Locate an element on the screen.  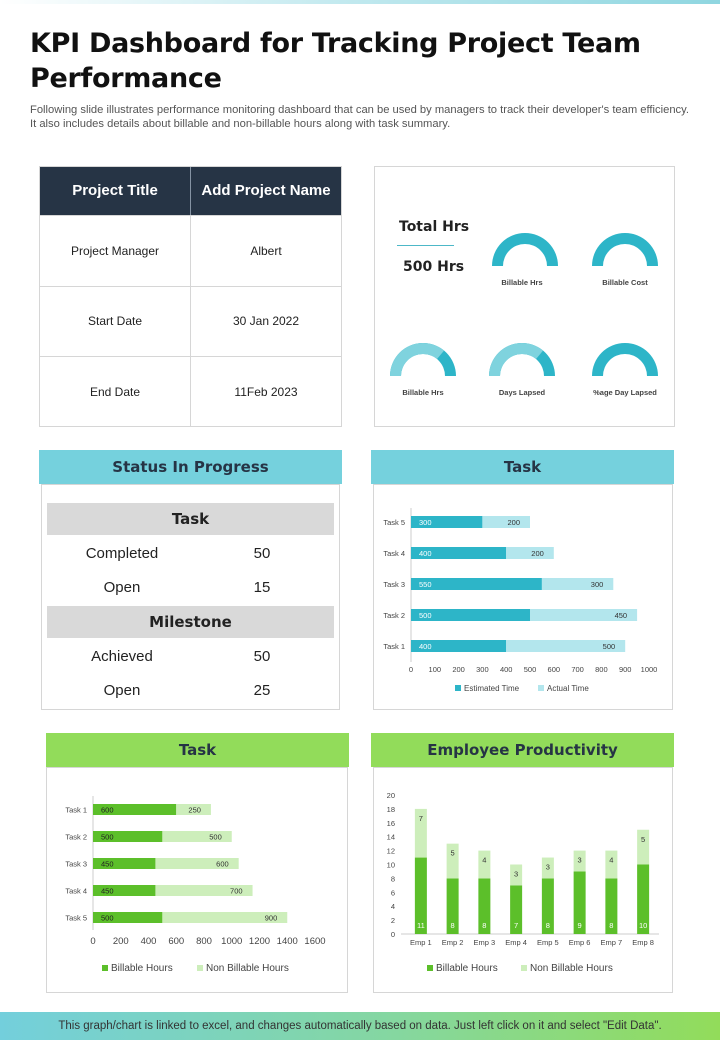
bar-data-label: 7 is located at coordinates (516, 925).